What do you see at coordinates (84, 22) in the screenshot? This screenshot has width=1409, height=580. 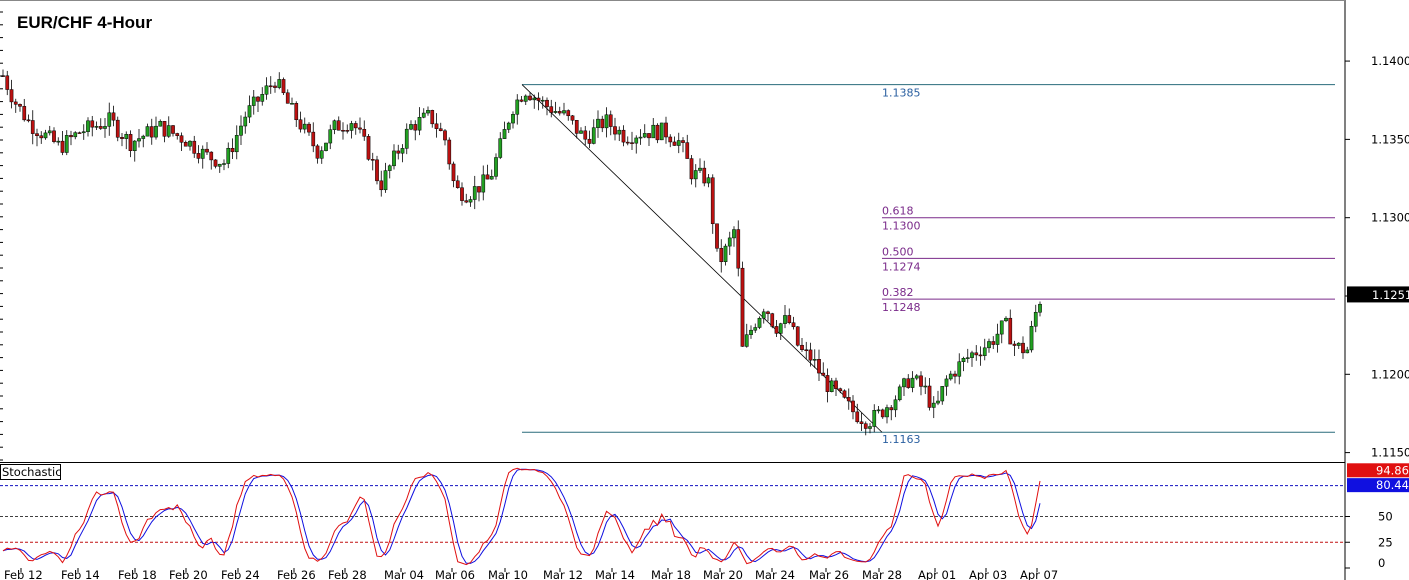 I see `chart-title: EUR/CHF 4-Hour` at bounding box center [84, 22].